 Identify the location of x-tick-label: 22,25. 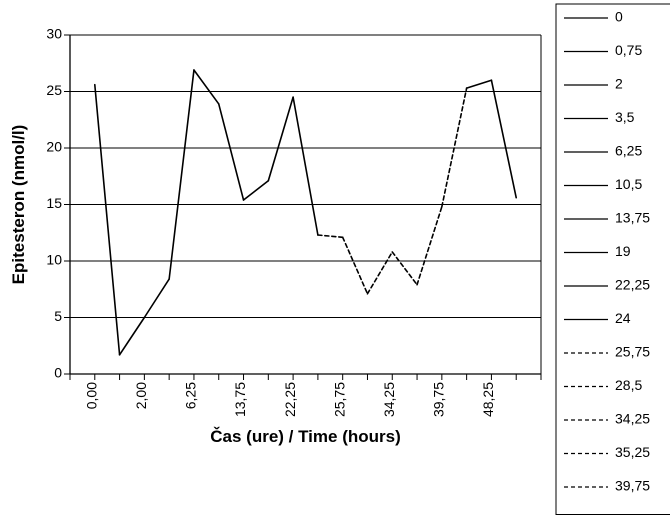
(290, 399).